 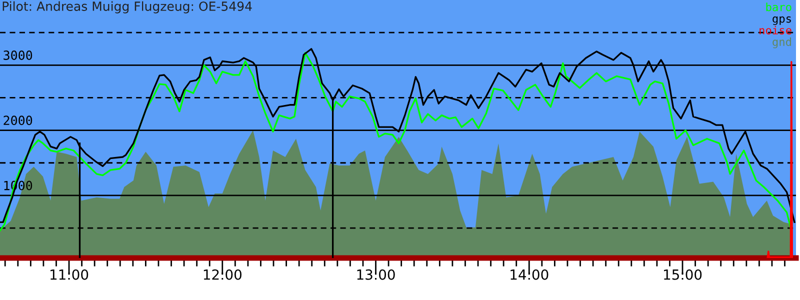 I want to click on x-tick-label: 13:00, so click(x=376, y=274).